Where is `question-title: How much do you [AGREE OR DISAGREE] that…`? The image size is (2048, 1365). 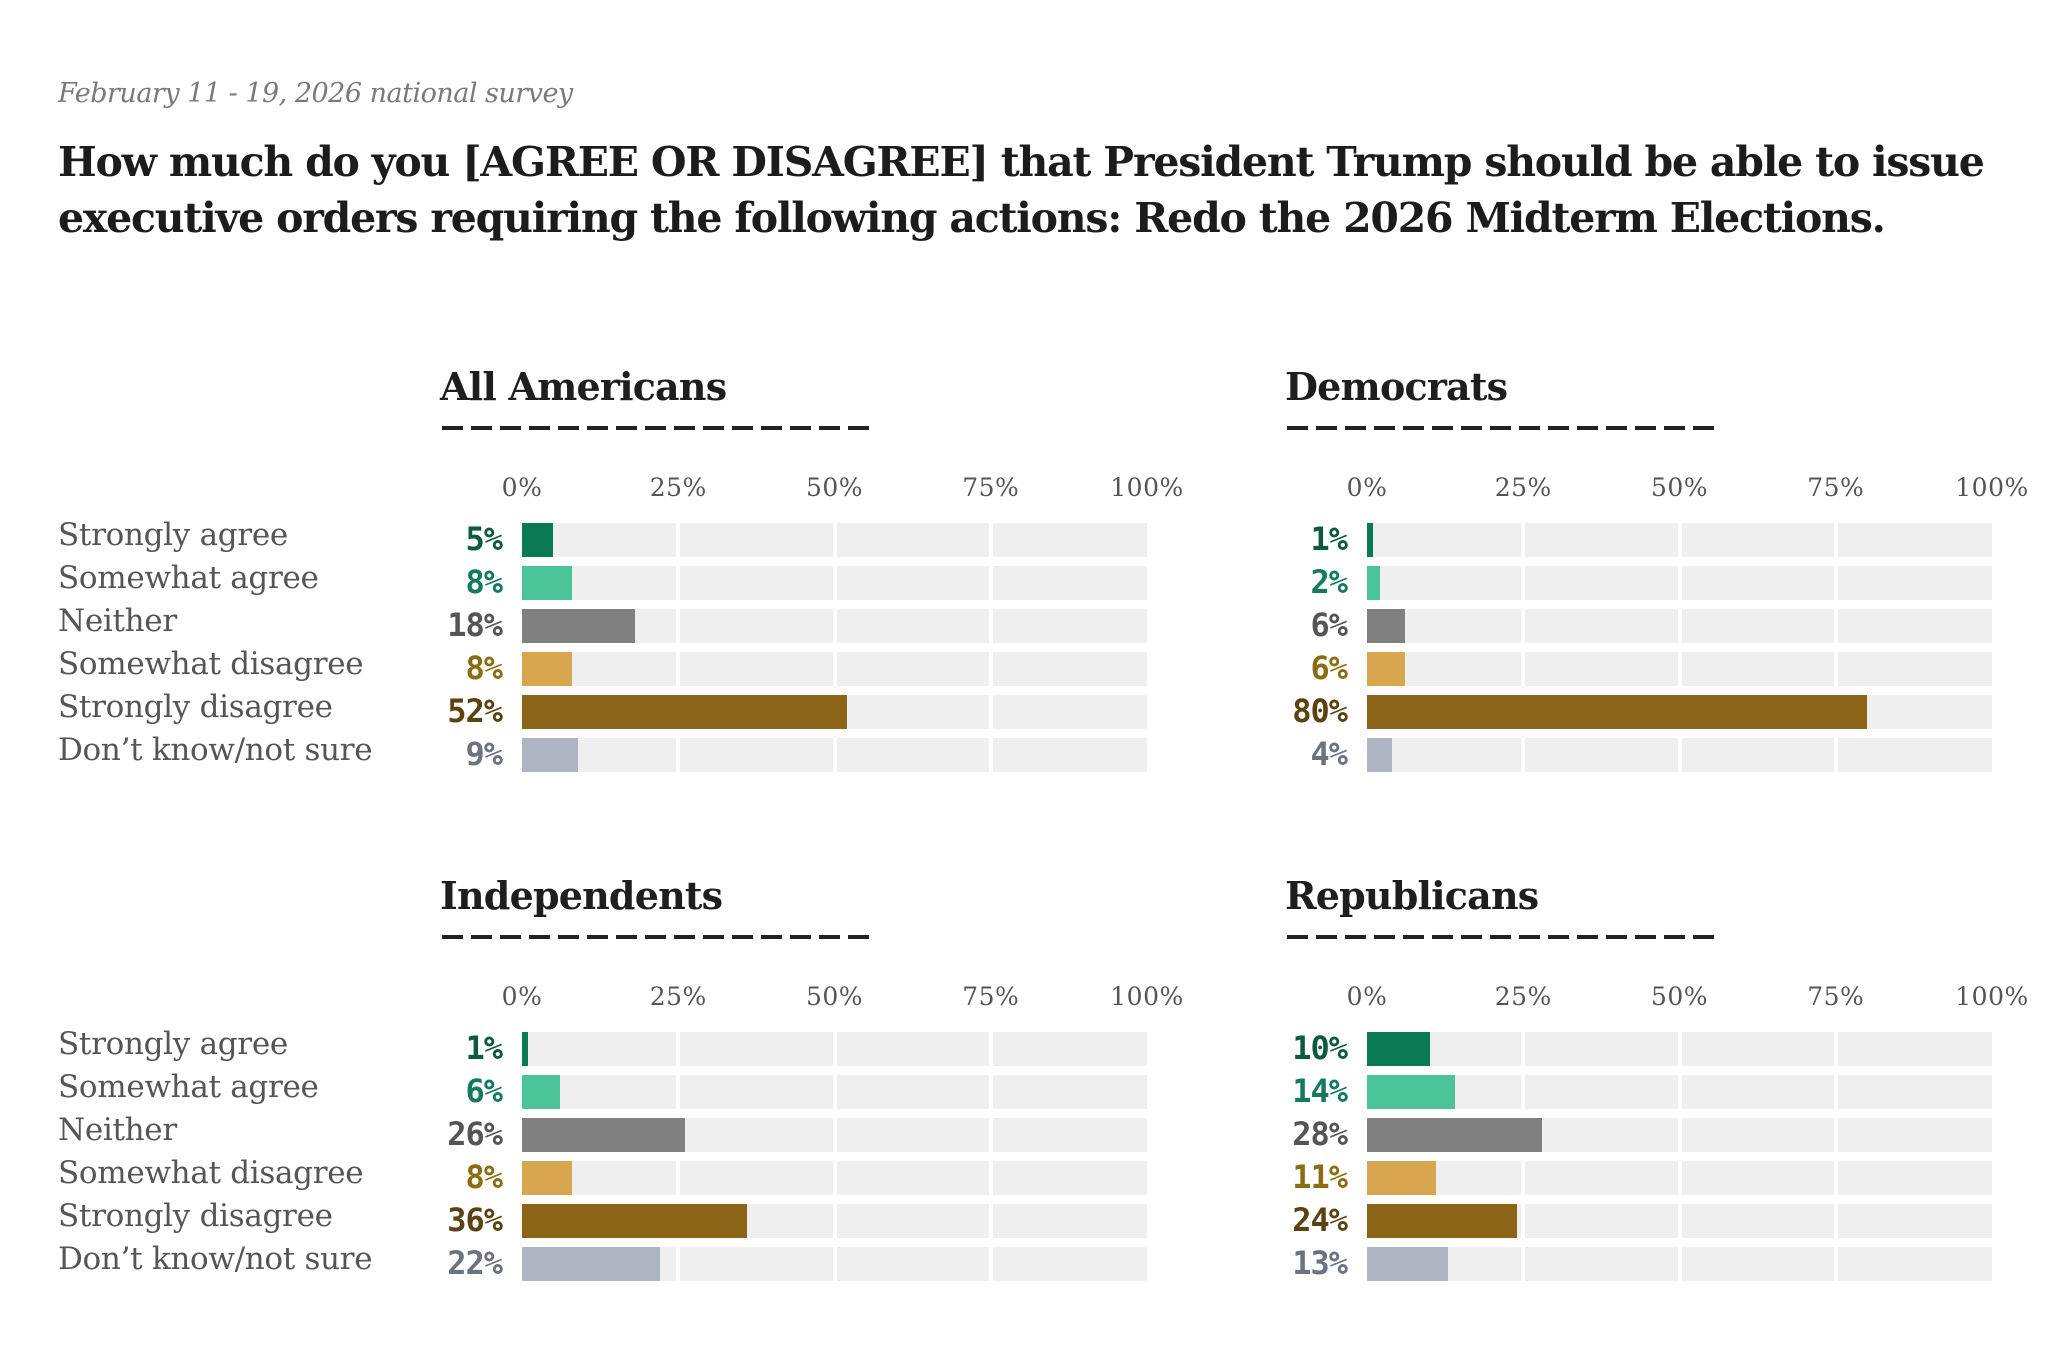 question-title: How much do you [AGREE OR DISAGREE] that… is located at coordinates (1021, 190).